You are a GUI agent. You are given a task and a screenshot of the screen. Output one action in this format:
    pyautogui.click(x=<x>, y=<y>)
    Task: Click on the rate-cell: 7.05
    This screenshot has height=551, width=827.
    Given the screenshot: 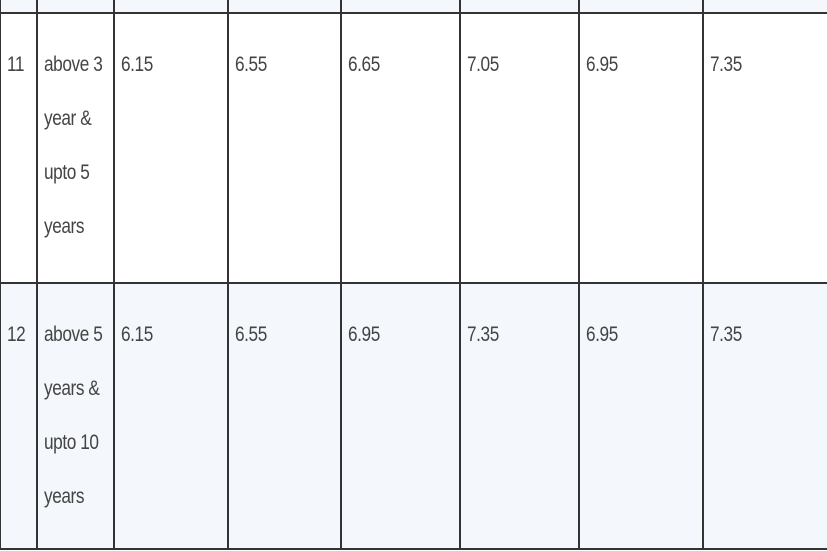 What is the action you would take?
    pyautogui.click(x=519, y=148)
    